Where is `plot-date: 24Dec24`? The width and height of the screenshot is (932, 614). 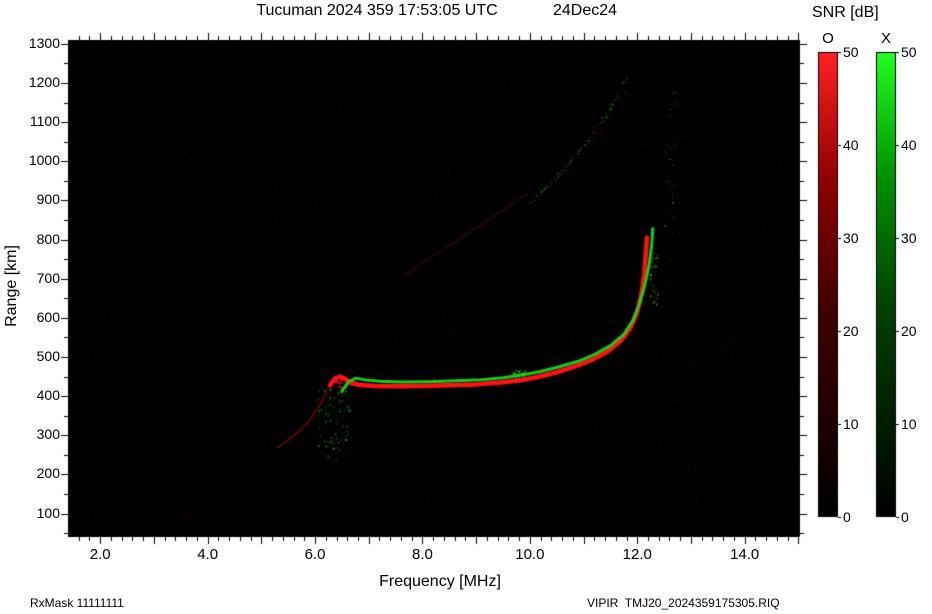
plot-date: 24Dec24 is located at coordinates (585, 10).